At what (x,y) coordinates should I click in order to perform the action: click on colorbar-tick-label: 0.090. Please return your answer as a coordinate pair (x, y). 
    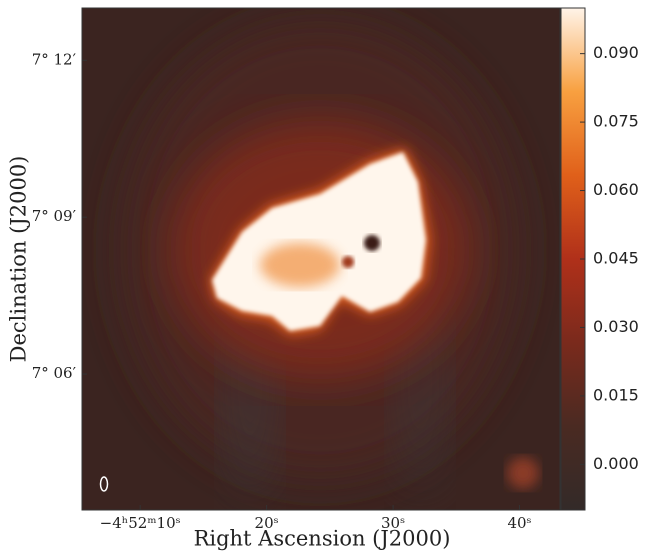
    Looking at the image, I should click on (616, 52).